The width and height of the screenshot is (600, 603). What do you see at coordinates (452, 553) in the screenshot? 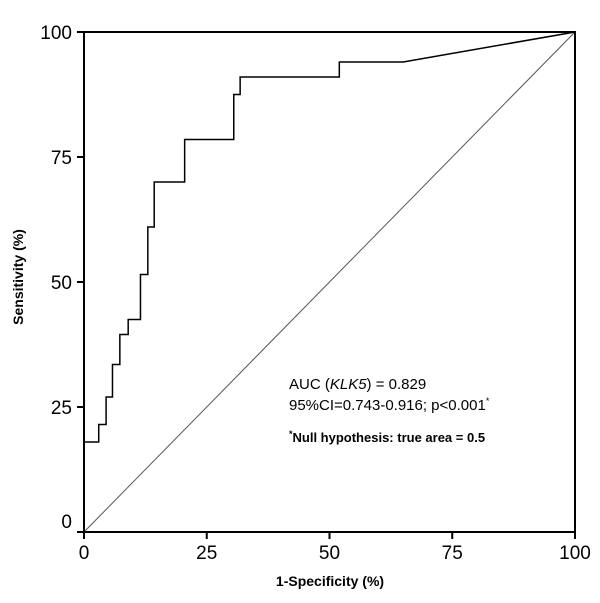
I see `x-tick-label: 75` at bounding box center [452, 553].